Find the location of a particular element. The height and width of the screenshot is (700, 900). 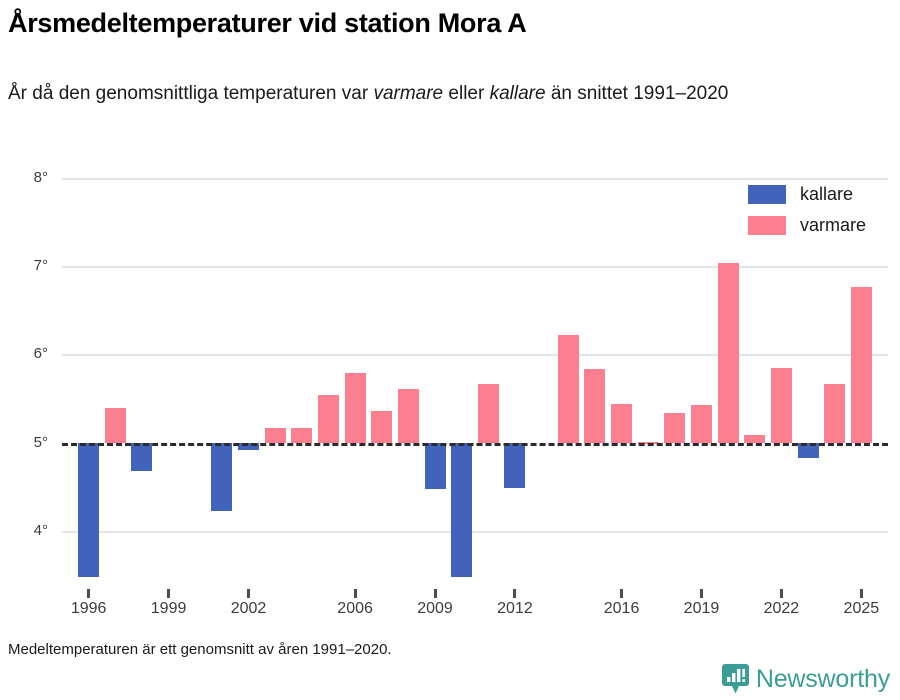

bar-2005 is located at coordinates (328, 418).